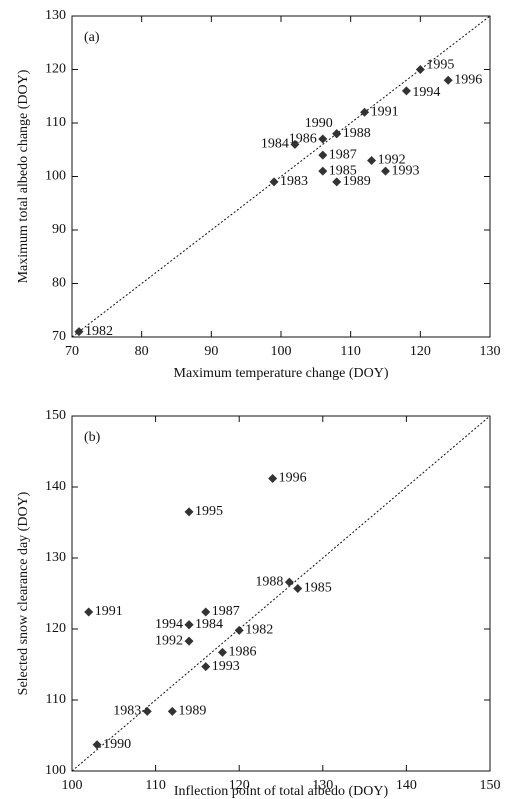  What do you see at coordinates (55, 415) in the screenshot?
I see `y-tick-label: 150` at bounding box center [55, 415].